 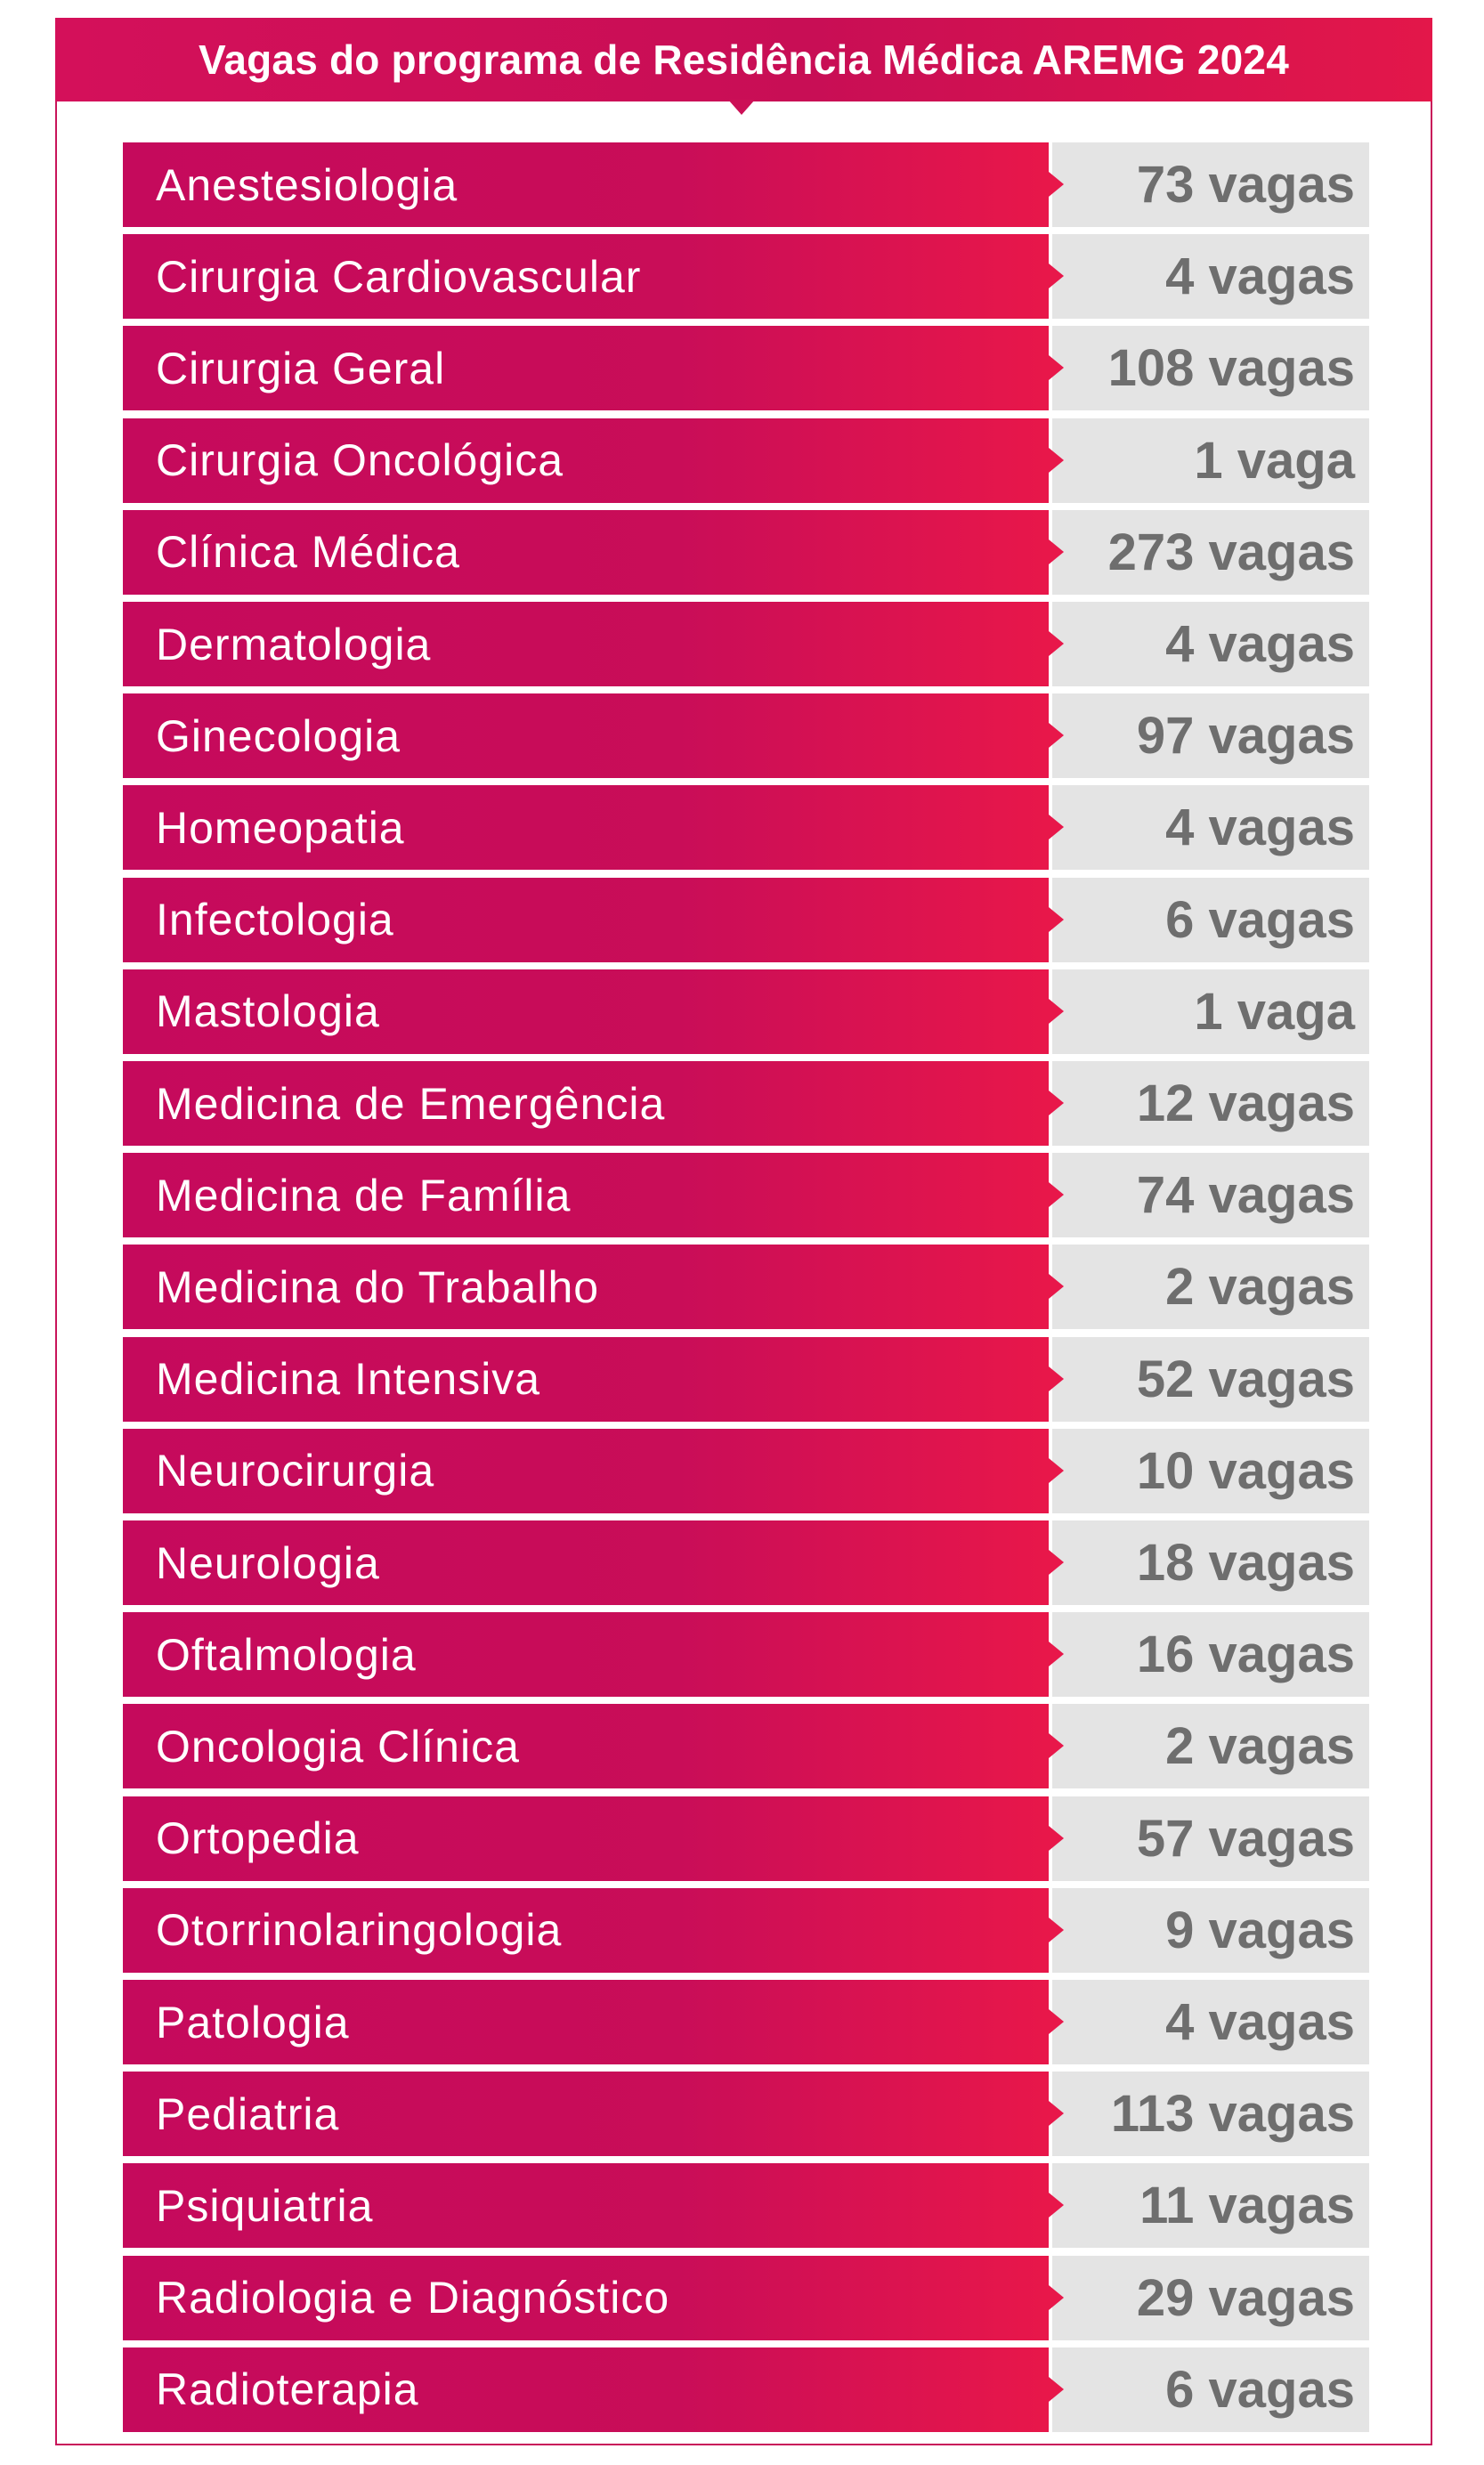 What do you see at coordinates (586, 828) in the screenshot?
I see `specialty-cell: Homeopatia` at bounding box center [586, 828].